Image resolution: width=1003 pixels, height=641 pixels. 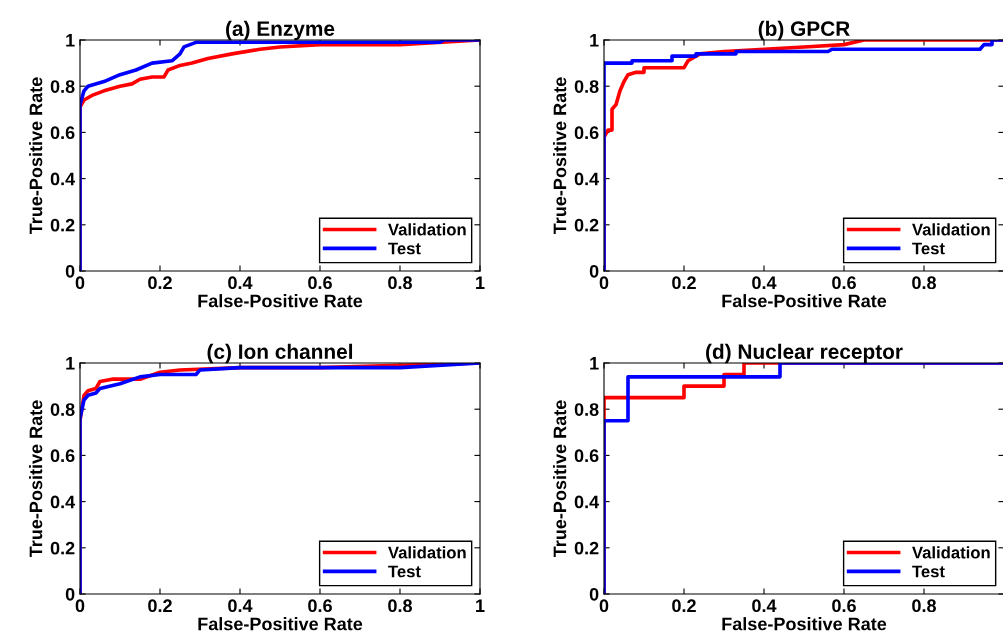 What do you see at coordinates (804, 353) in the screenshot?
I see `chart-title: (d) Nuclear receptor` at bounding box center [804, 353].